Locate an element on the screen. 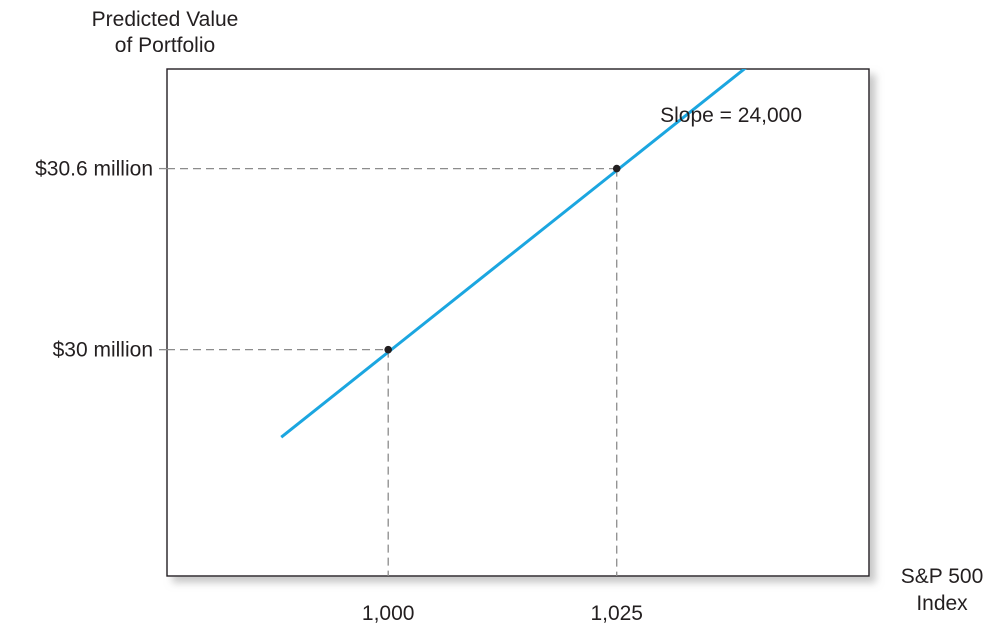  y-tick-label-1: $30.6 million is located at coordinates (94, 169).